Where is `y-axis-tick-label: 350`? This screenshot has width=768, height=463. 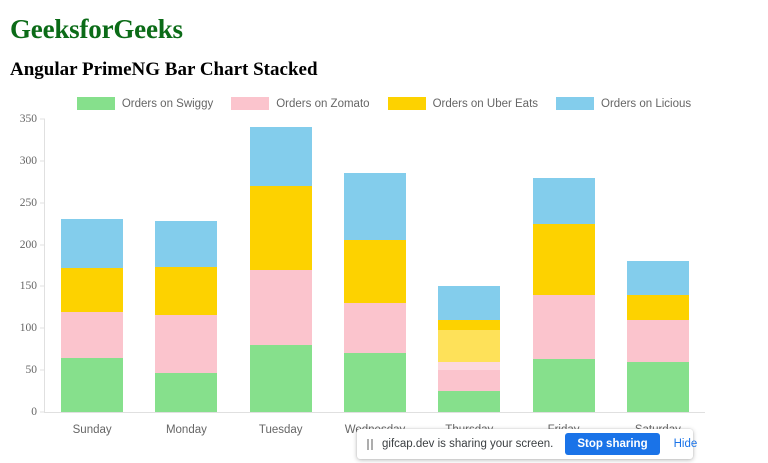
y-axis-tick-label: 350 is located at coordinates (28, 119).